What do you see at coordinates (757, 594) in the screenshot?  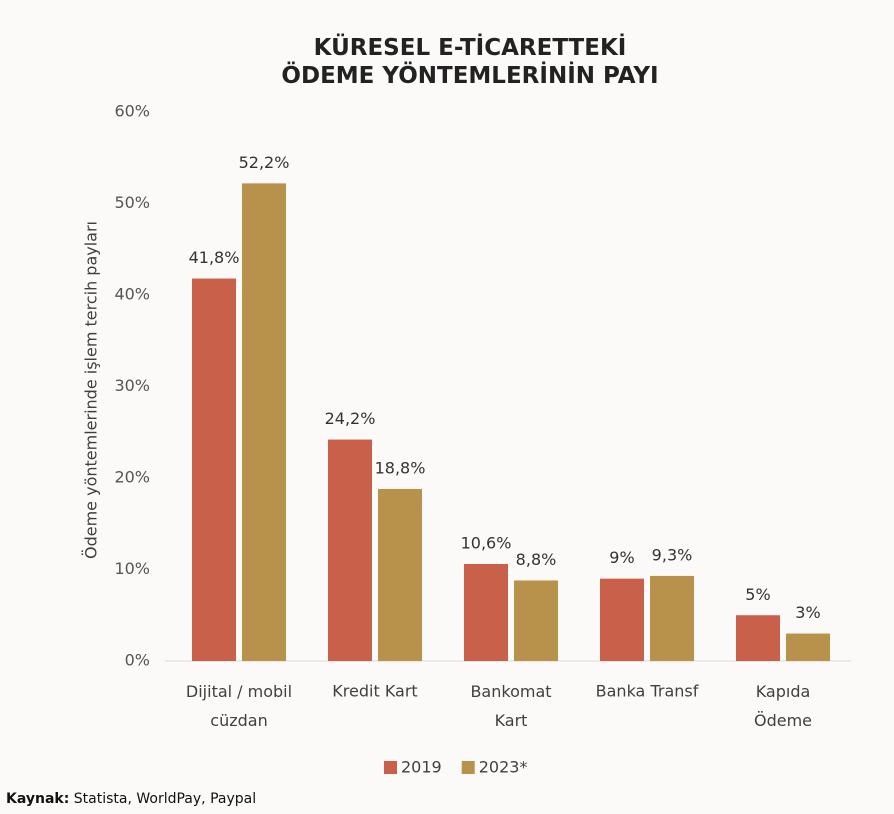 I see `value-label: 5%` at bounding box center [757, 594].